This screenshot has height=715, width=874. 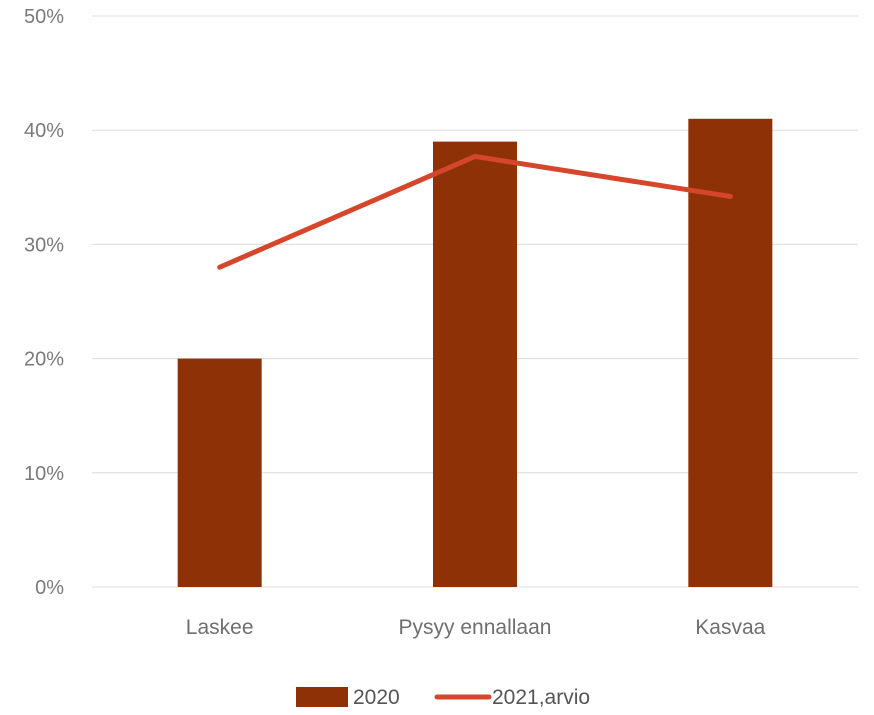 I want to click on line-series-2021, so click(x=475, y=211).